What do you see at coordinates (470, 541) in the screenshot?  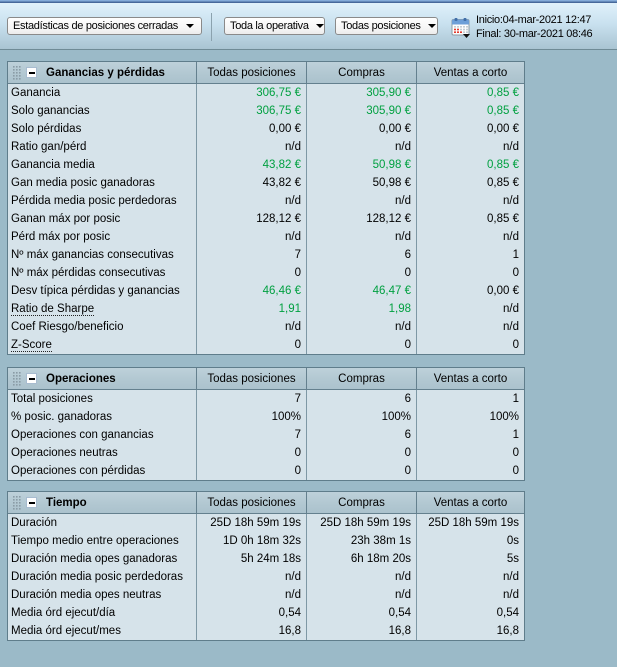 I see `cell-ventas-a-corto: 0s` at bounding box center [470, 541].